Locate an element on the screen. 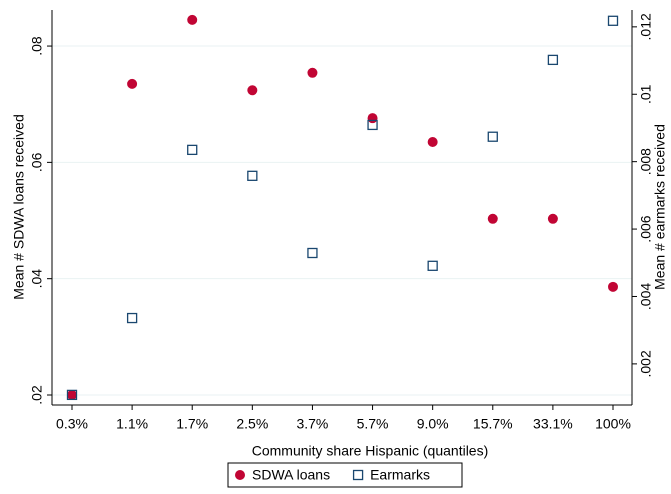 The image size is (671, 494). legend-label: Earmarks is located at coordinates (400, 475).